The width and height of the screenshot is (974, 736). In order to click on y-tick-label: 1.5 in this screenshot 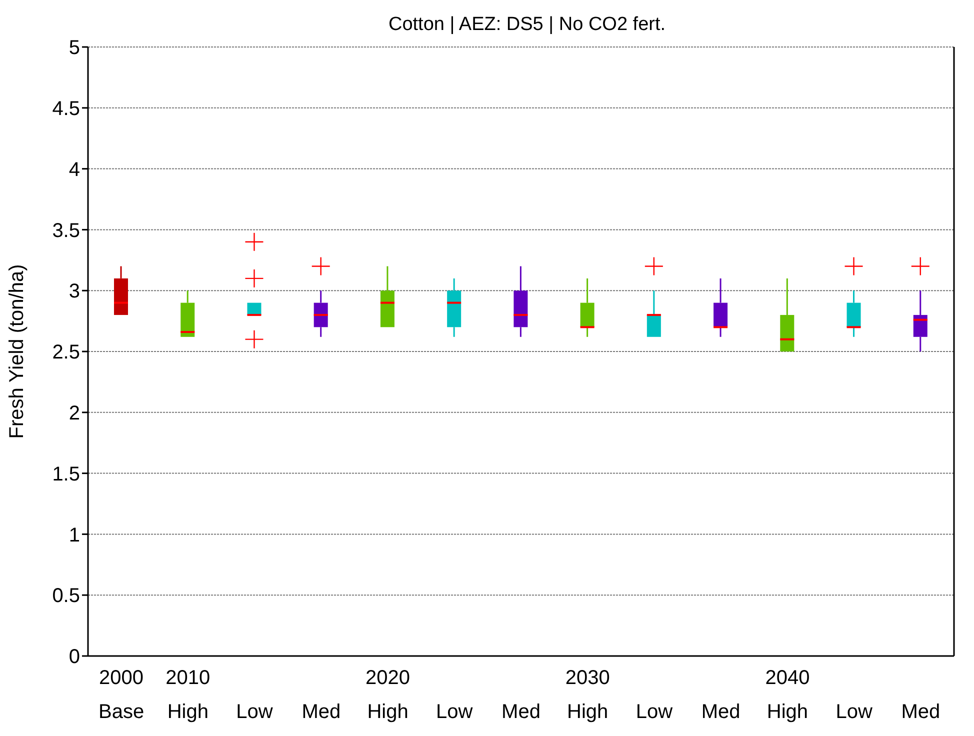, I will do `click(66, 474)`.